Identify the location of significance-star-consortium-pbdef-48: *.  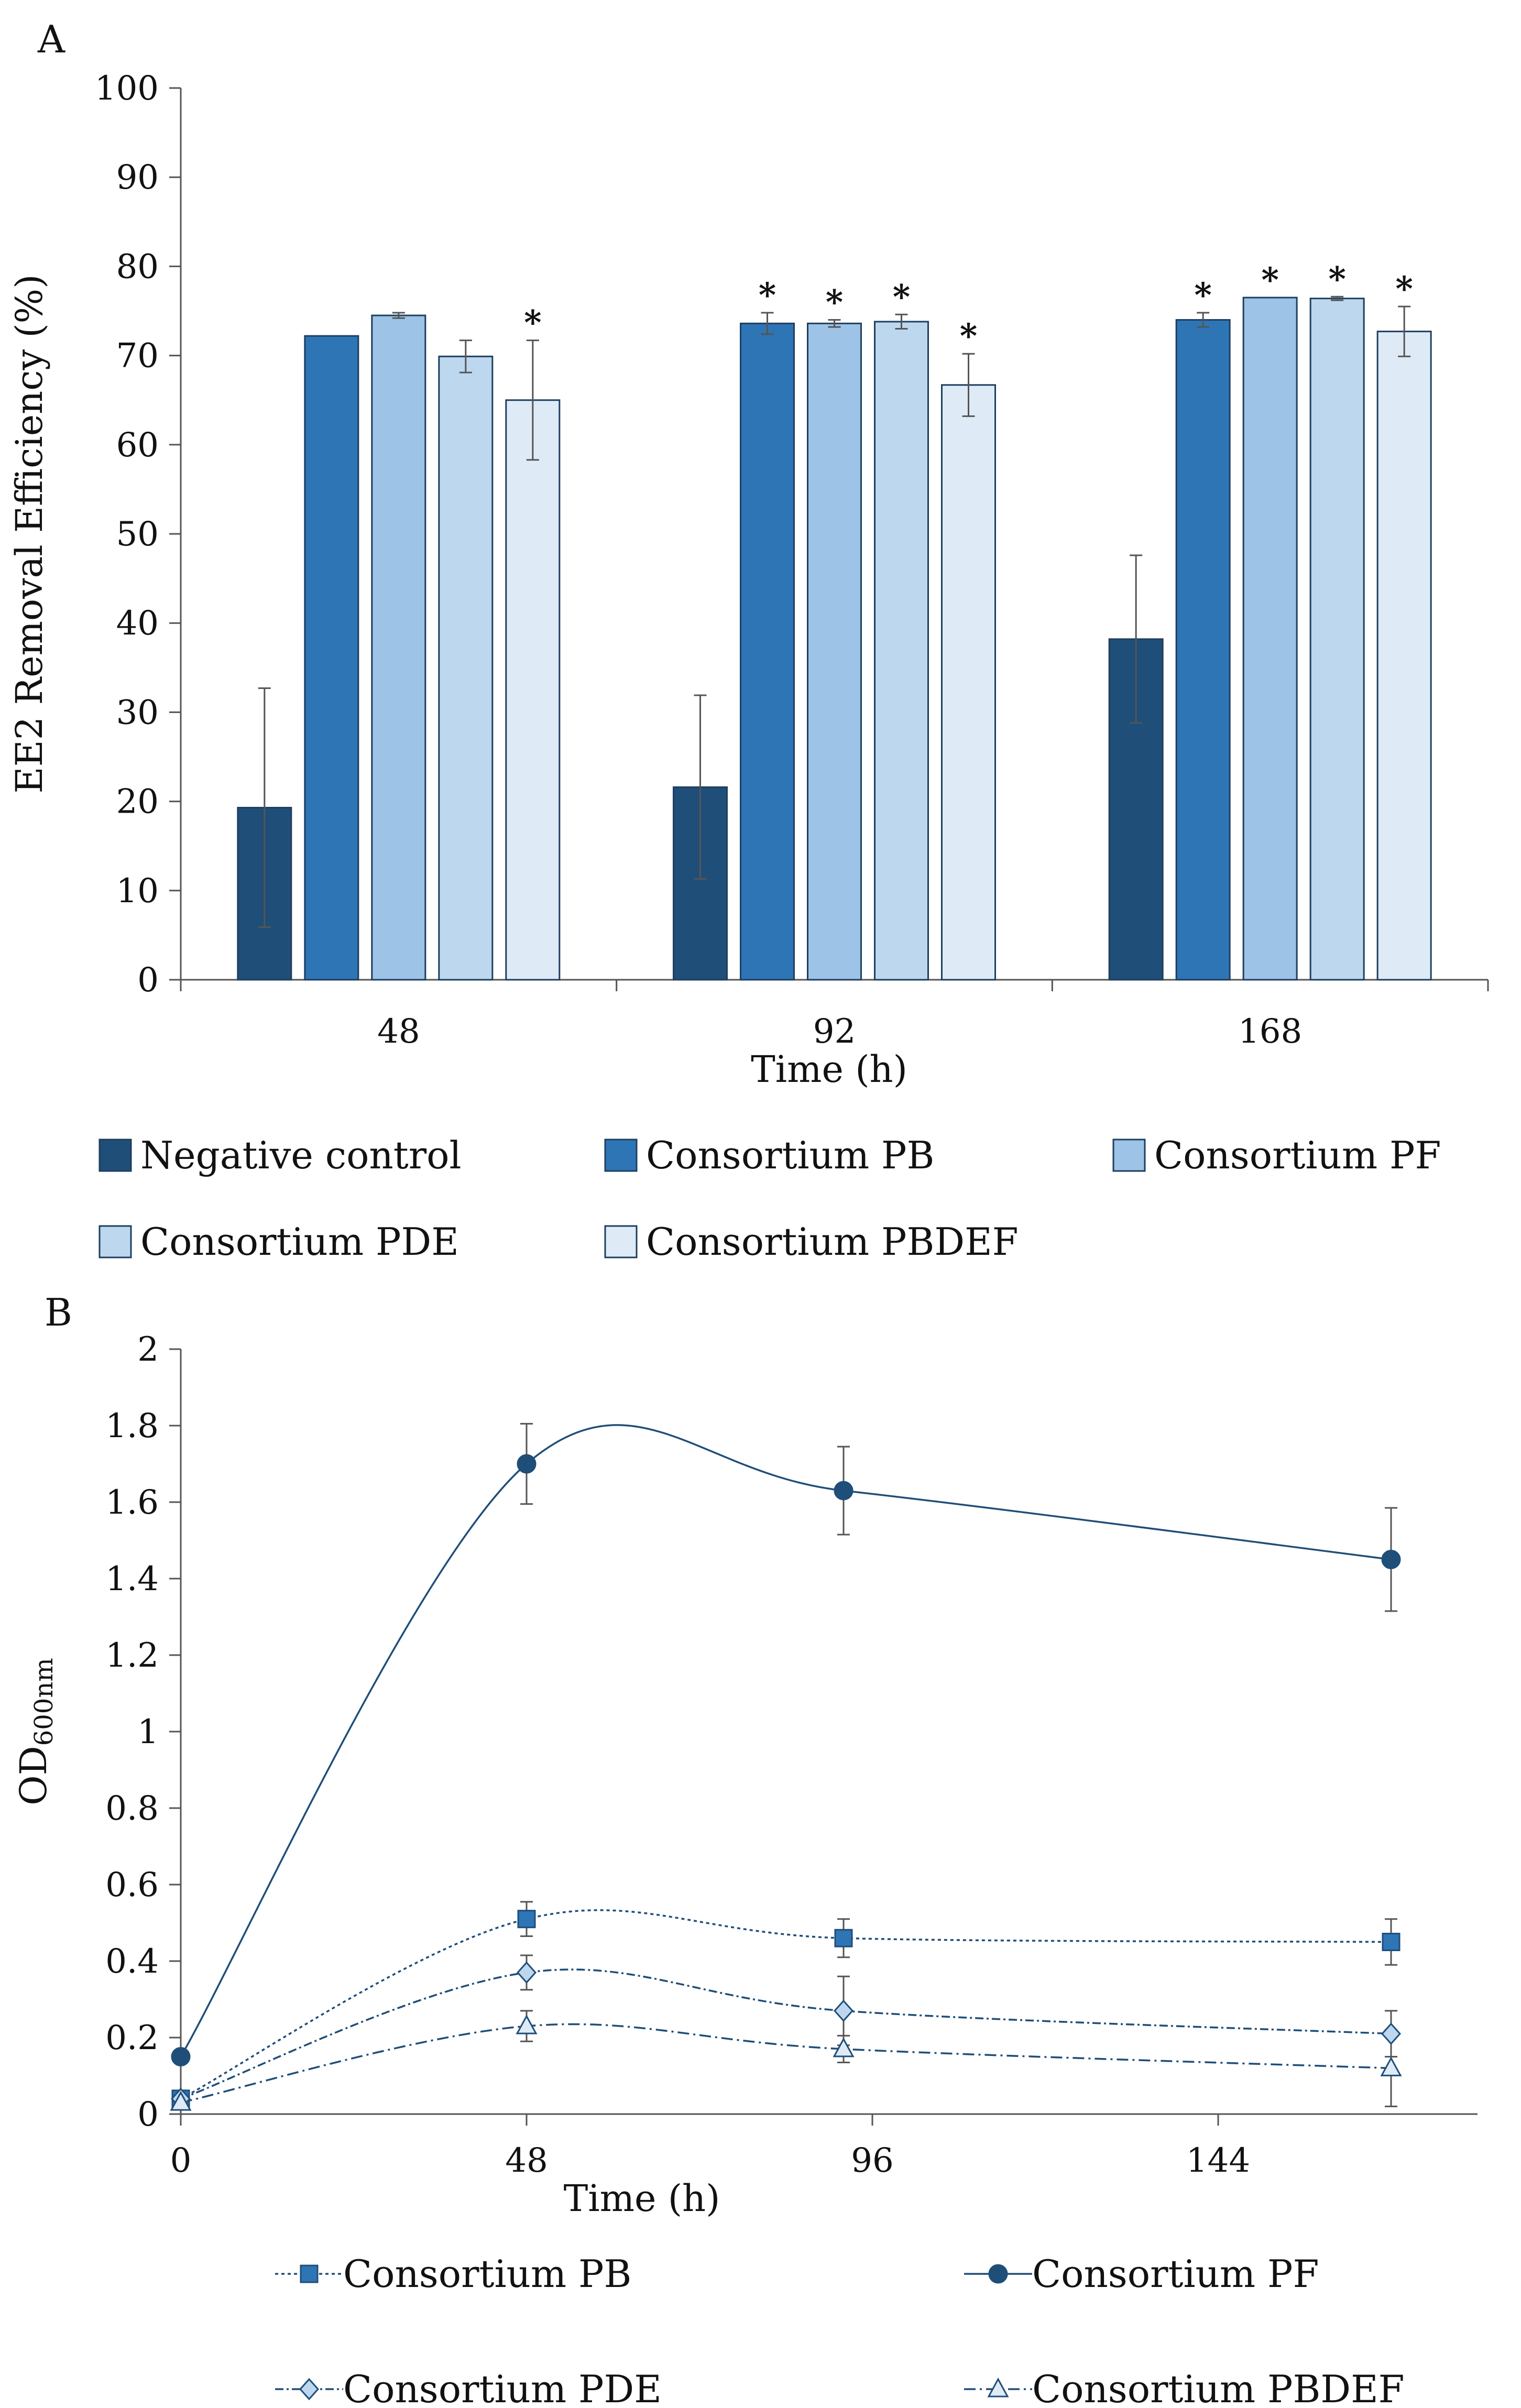
(532, 323).